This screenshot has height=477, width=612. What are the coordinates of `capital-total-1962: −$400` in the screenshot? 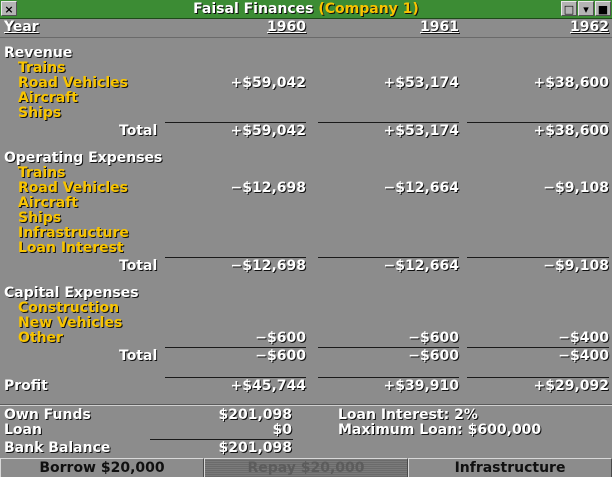 It's located at (583, 356).